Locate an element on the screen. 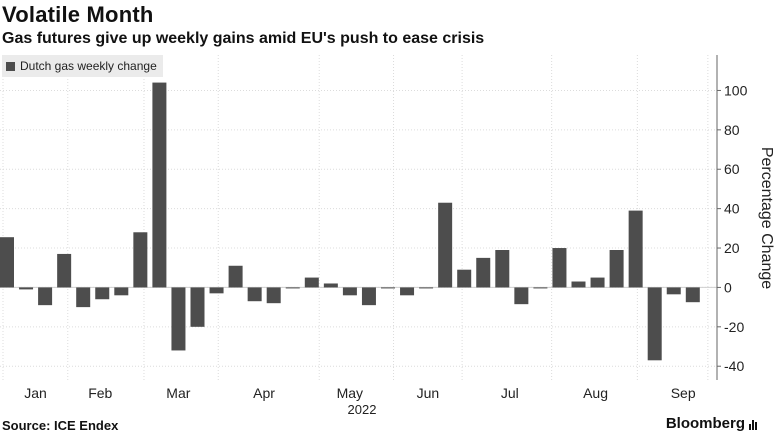 Image resolution: width=775 pixels, height=435 pixels. source-note: Source: ICE Endex is located at coordinates (60, 425).